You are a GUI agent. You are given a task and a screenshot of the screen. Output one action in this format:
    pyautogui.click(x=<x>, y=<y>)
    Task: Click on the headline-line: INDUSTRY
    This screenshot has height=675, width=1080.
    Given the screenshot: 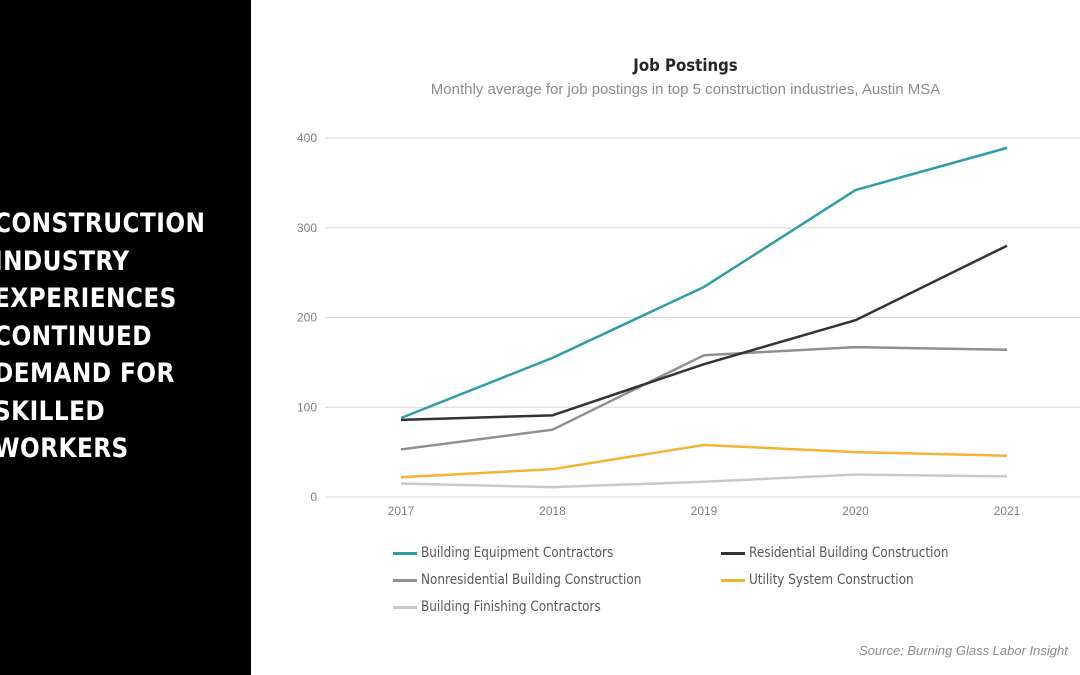 What is the action you would take?
    pyautogui.click(x=65, y=261)
    